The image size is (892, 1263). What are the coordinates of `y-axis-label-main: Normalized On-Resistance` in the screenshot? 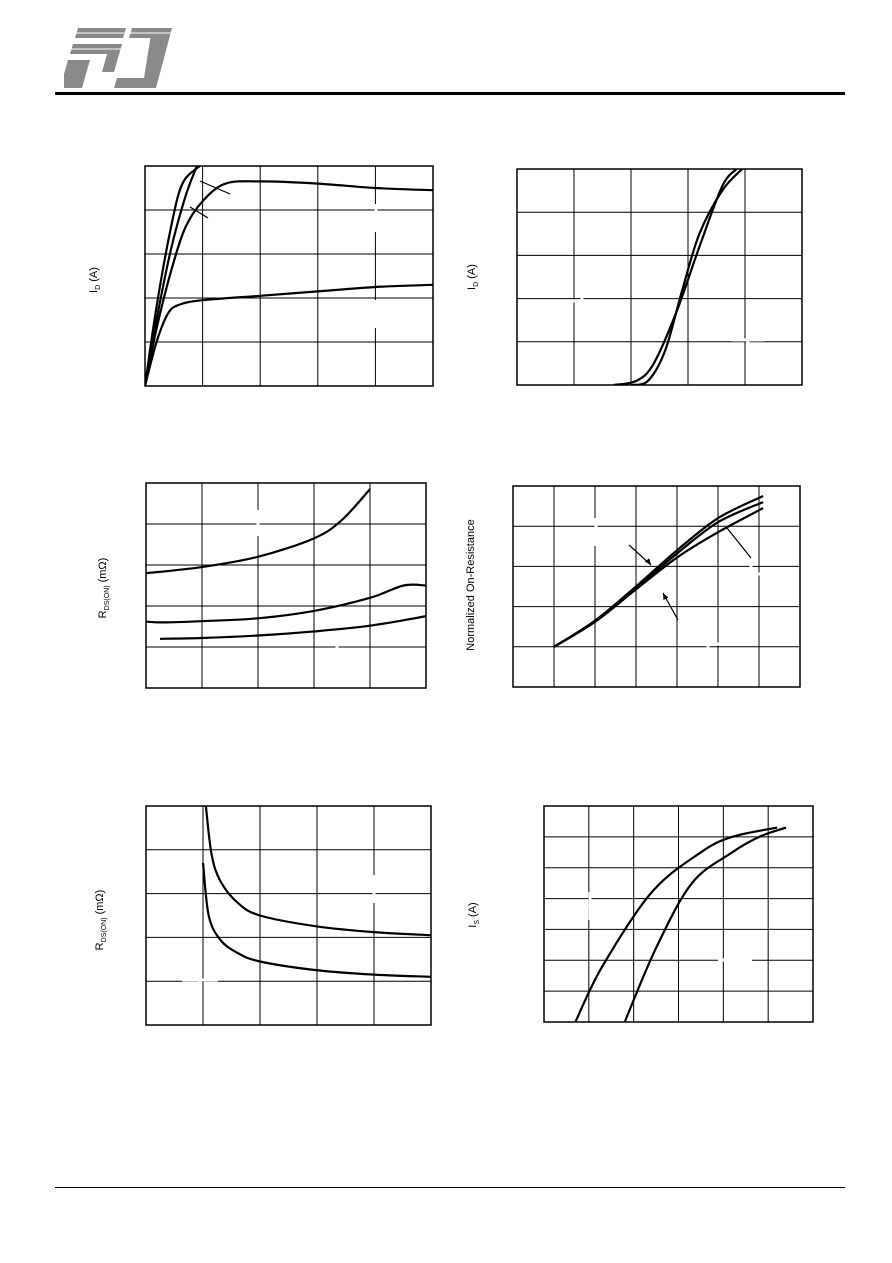 It's located at (471, 584).